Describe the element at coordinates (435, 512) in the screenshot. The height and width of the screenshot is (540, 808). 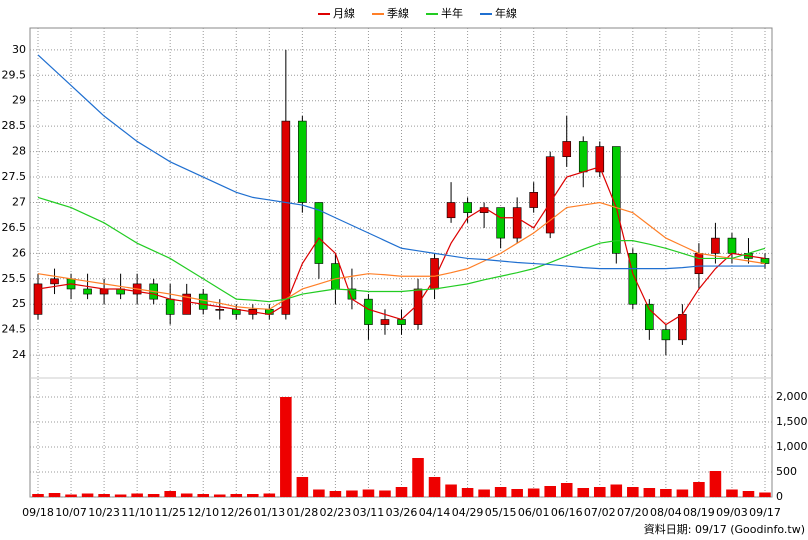
I see `x-tick-label: 04/14` at that location.